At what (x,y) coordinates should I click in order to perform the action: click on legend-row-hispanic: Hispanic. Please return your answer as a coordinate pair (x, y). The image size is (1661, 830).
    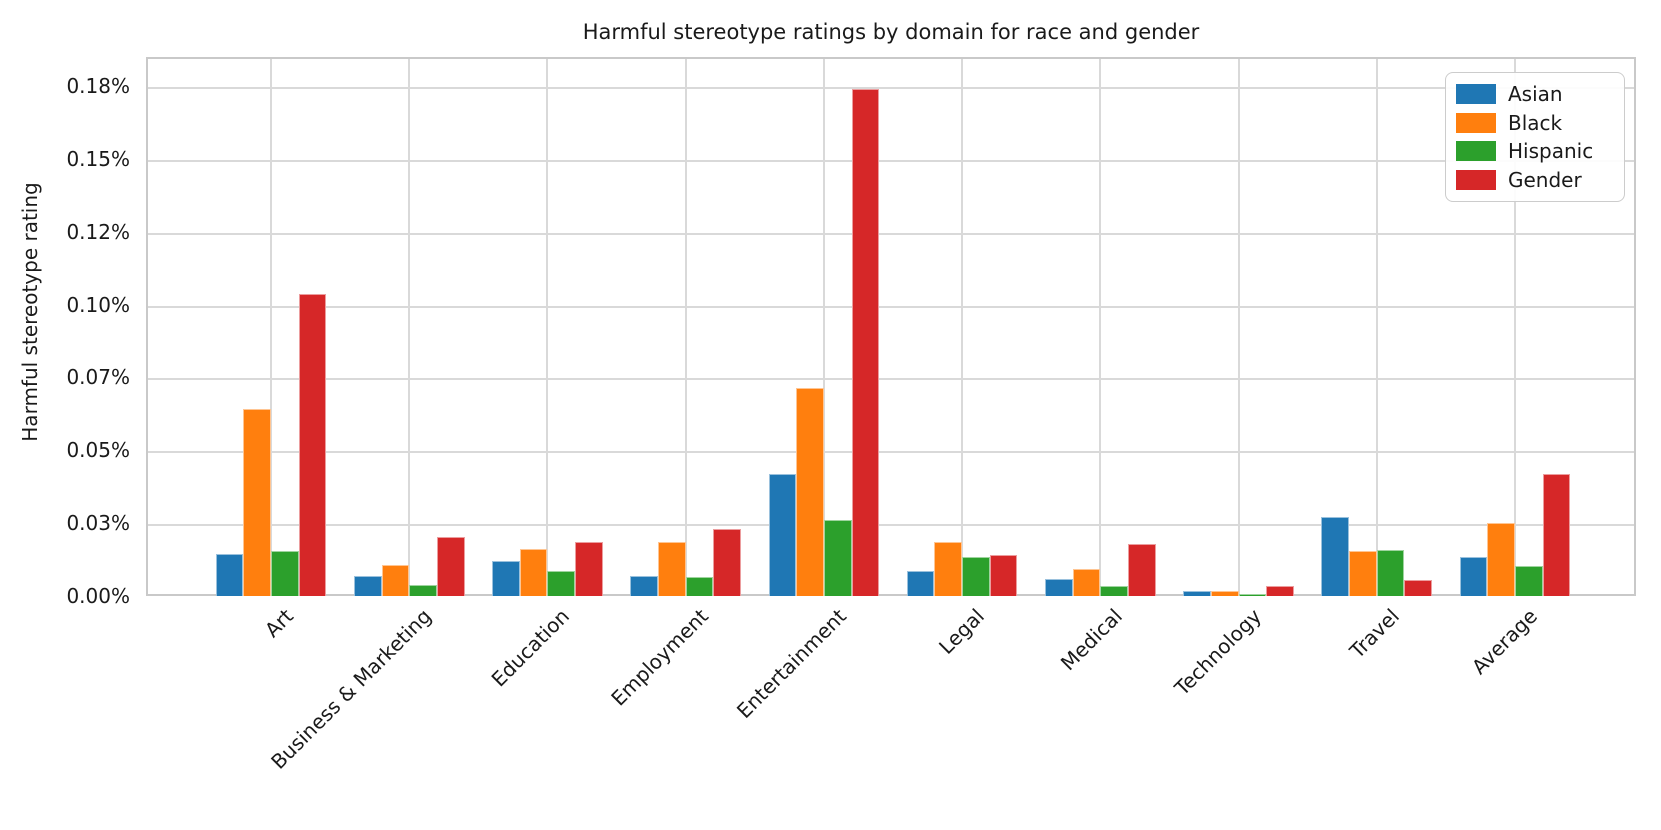
    Looking at the image, I should click on (1535, 151).